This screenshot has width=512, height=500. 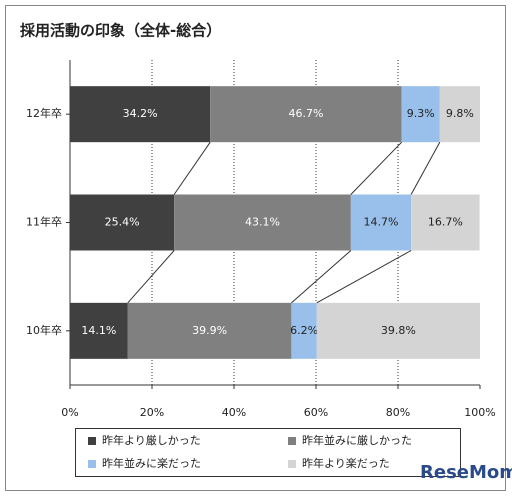 What do you see at coordinates (151, 440) in the screenshot?
I see `legend-label: 昨年より厳しかった` at bounding box center [151, 440].